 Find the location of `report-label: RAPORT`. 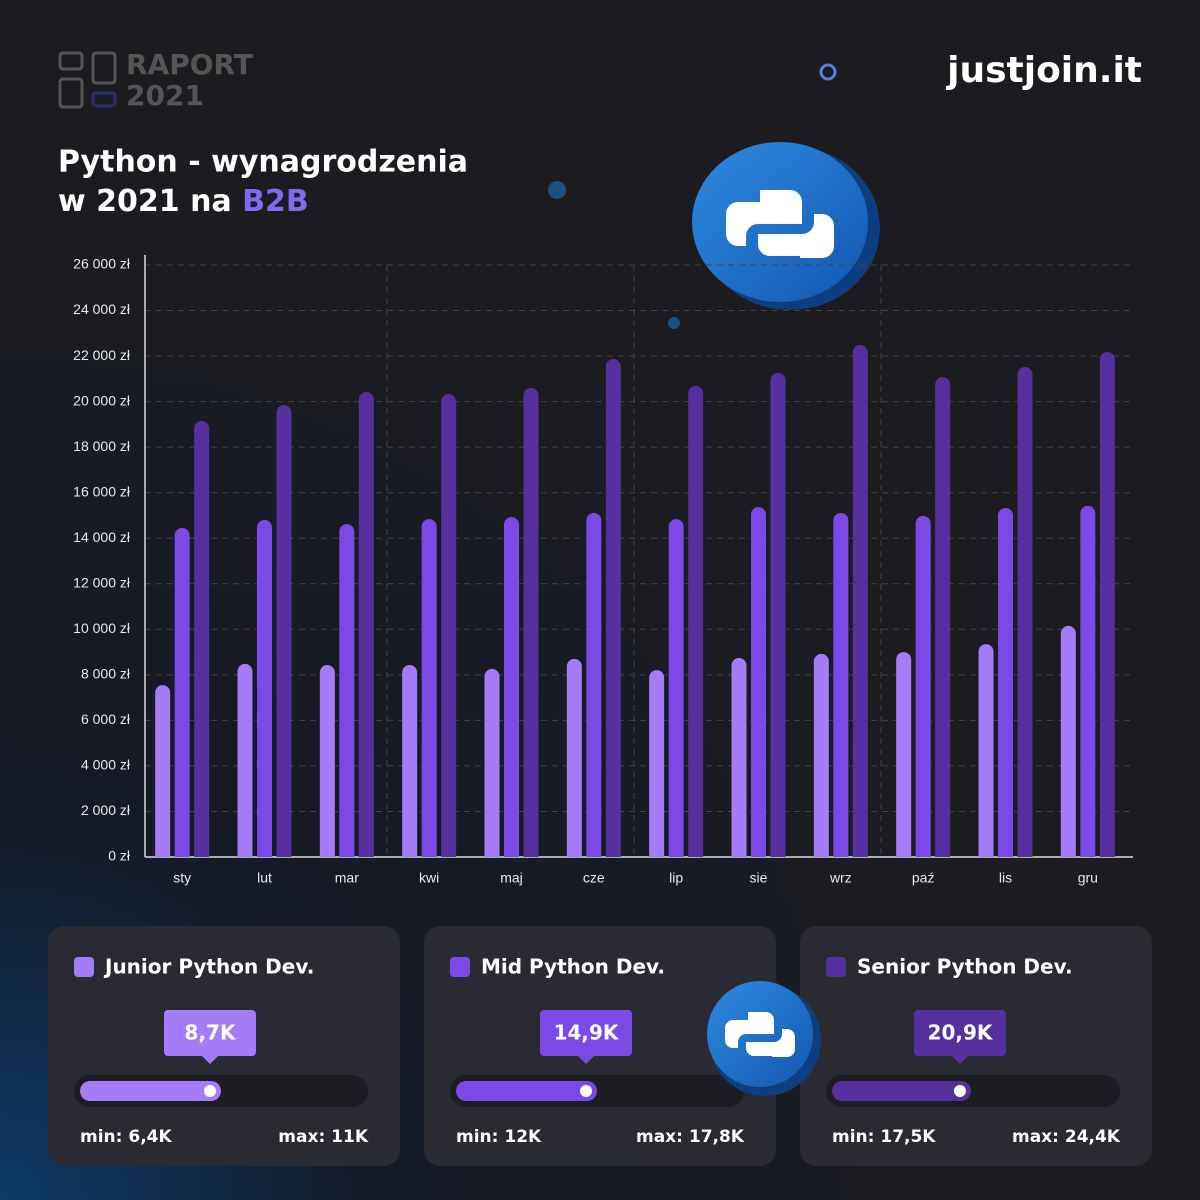

report-label: RAPORT is located at coordinates (189, 64).